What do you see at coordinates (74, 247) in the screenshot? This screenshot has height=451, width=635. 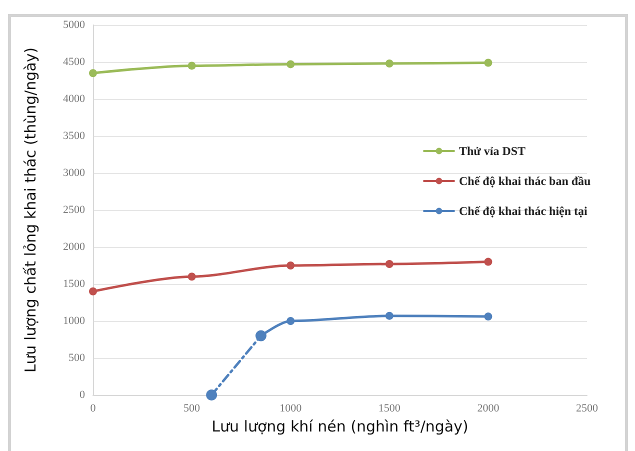 I see `y-tick-label: 2000` at bounding box center [74, 247].